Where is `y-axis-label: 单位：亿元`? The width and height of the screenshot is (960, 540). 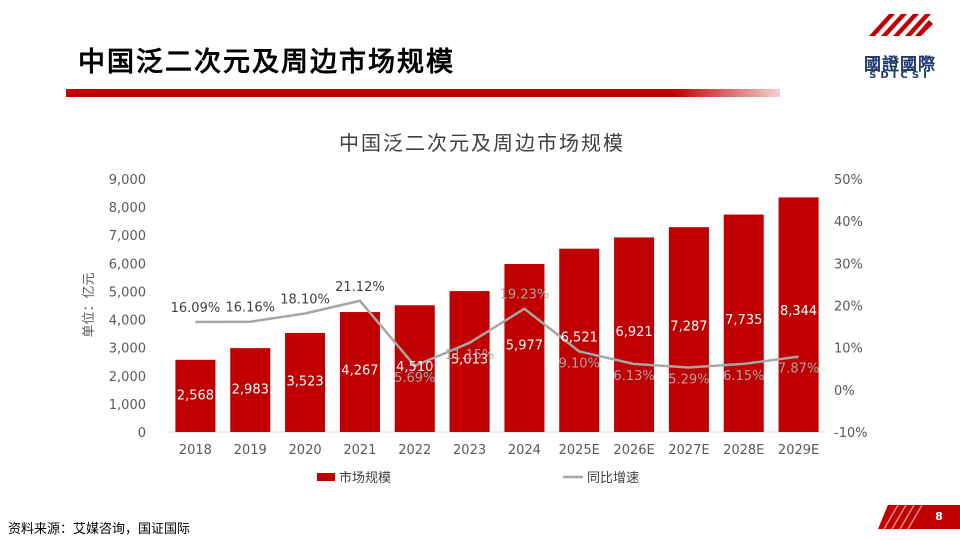
y-axis-label: 单位：亿元 is located at coordinates (89, 304).